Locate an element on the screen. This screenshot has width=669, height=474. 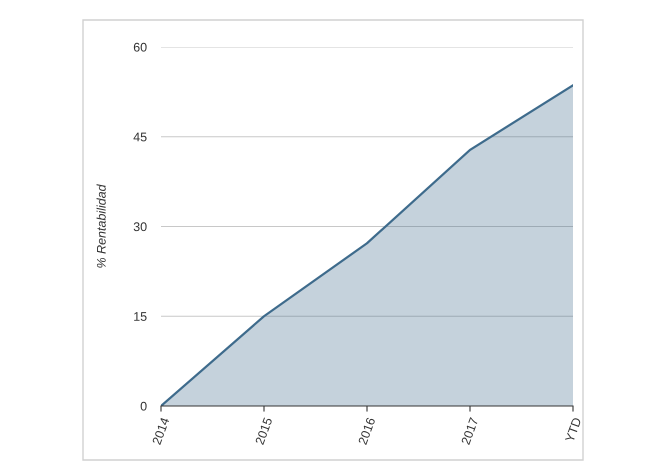
x-tick-label: 2014 is located at coordinates (161, 431).